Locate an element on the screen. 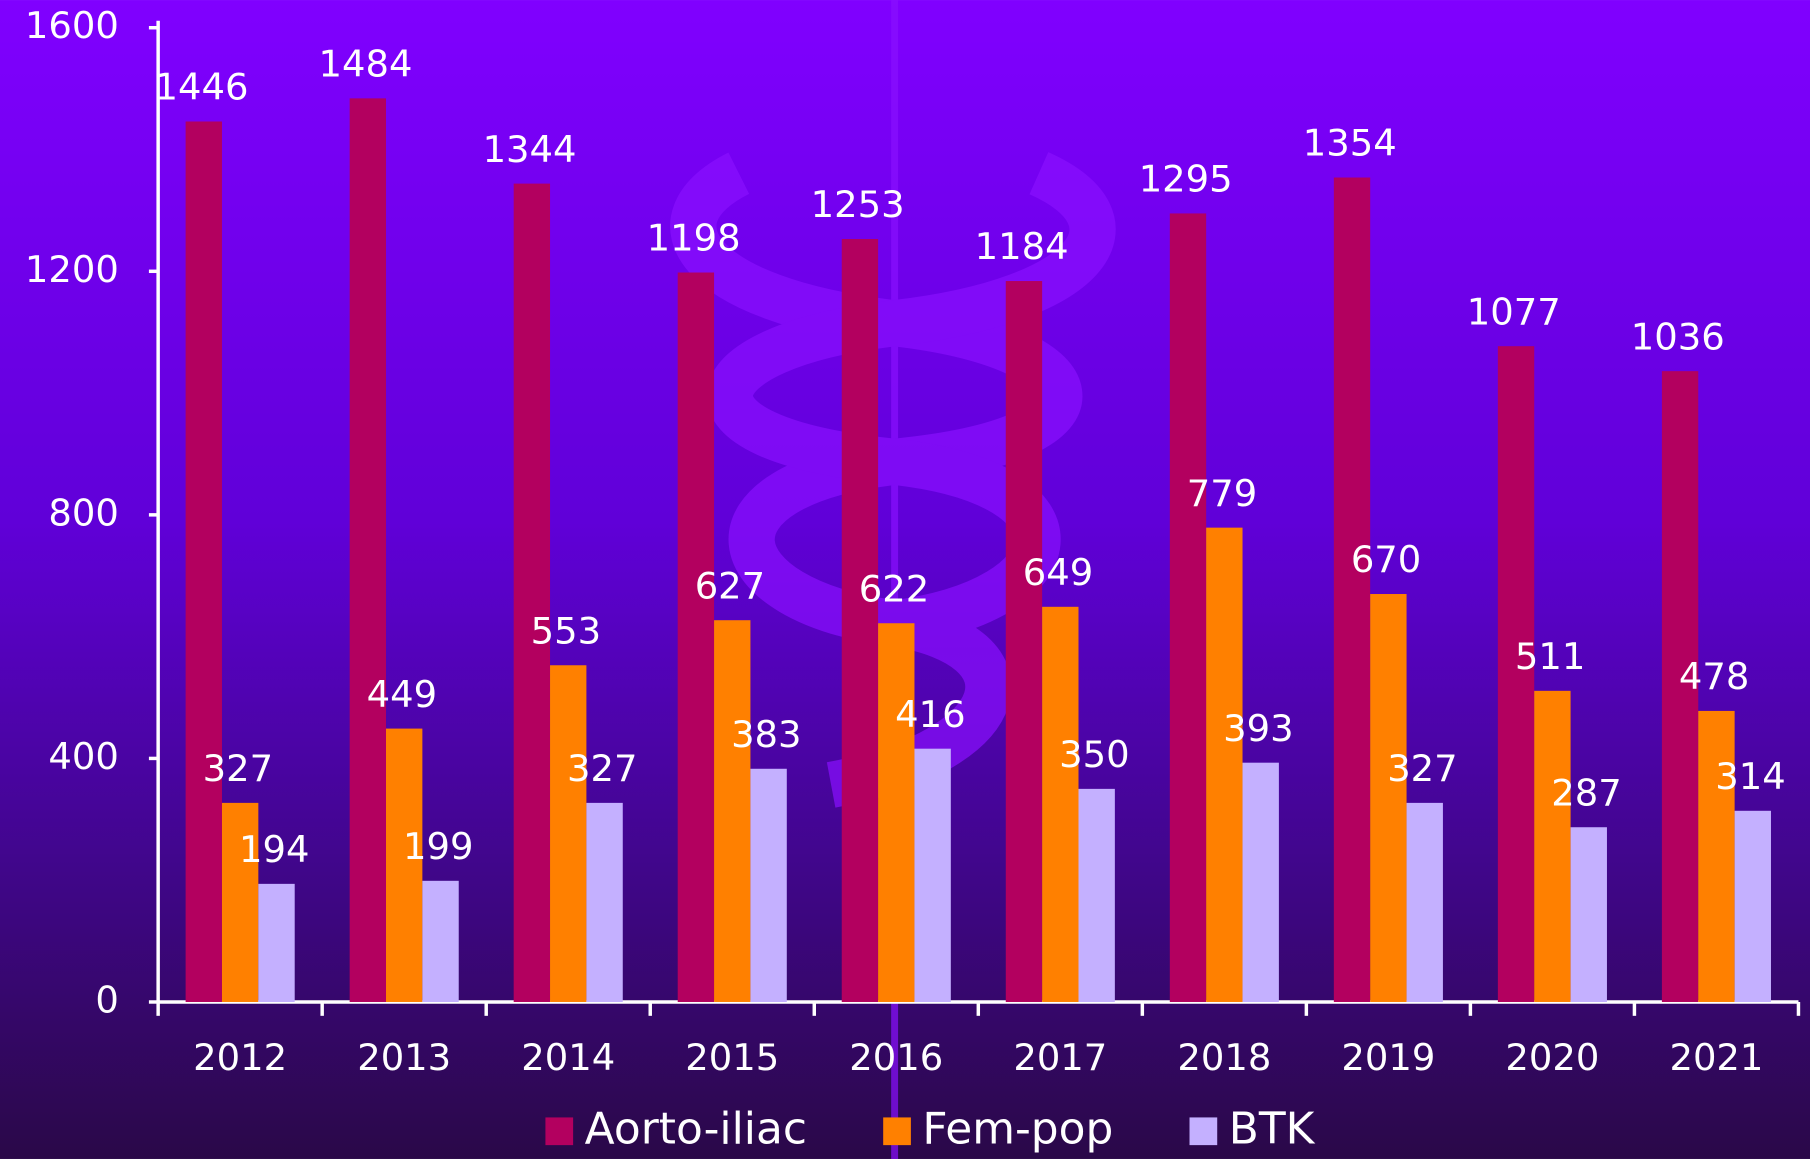 The image size is (1810, 1159). value-label: 416 is located at coordinates (930, 714).